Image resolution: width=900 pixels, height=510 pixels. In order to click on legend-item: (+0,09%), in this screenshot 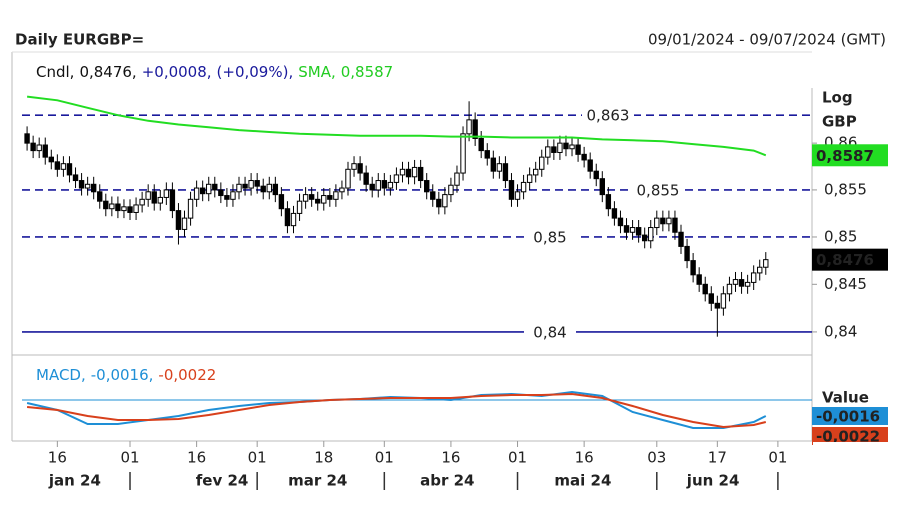, I will do `click(255, 72)`.